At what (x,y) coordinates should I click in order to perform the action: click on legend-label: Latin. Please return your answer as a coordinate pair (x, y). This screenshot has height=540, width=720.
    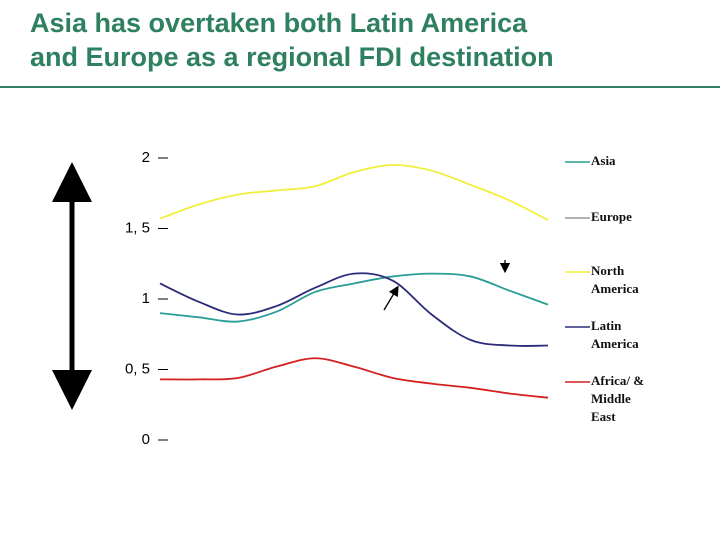
    Looking at the image, I should click on (606, 325).